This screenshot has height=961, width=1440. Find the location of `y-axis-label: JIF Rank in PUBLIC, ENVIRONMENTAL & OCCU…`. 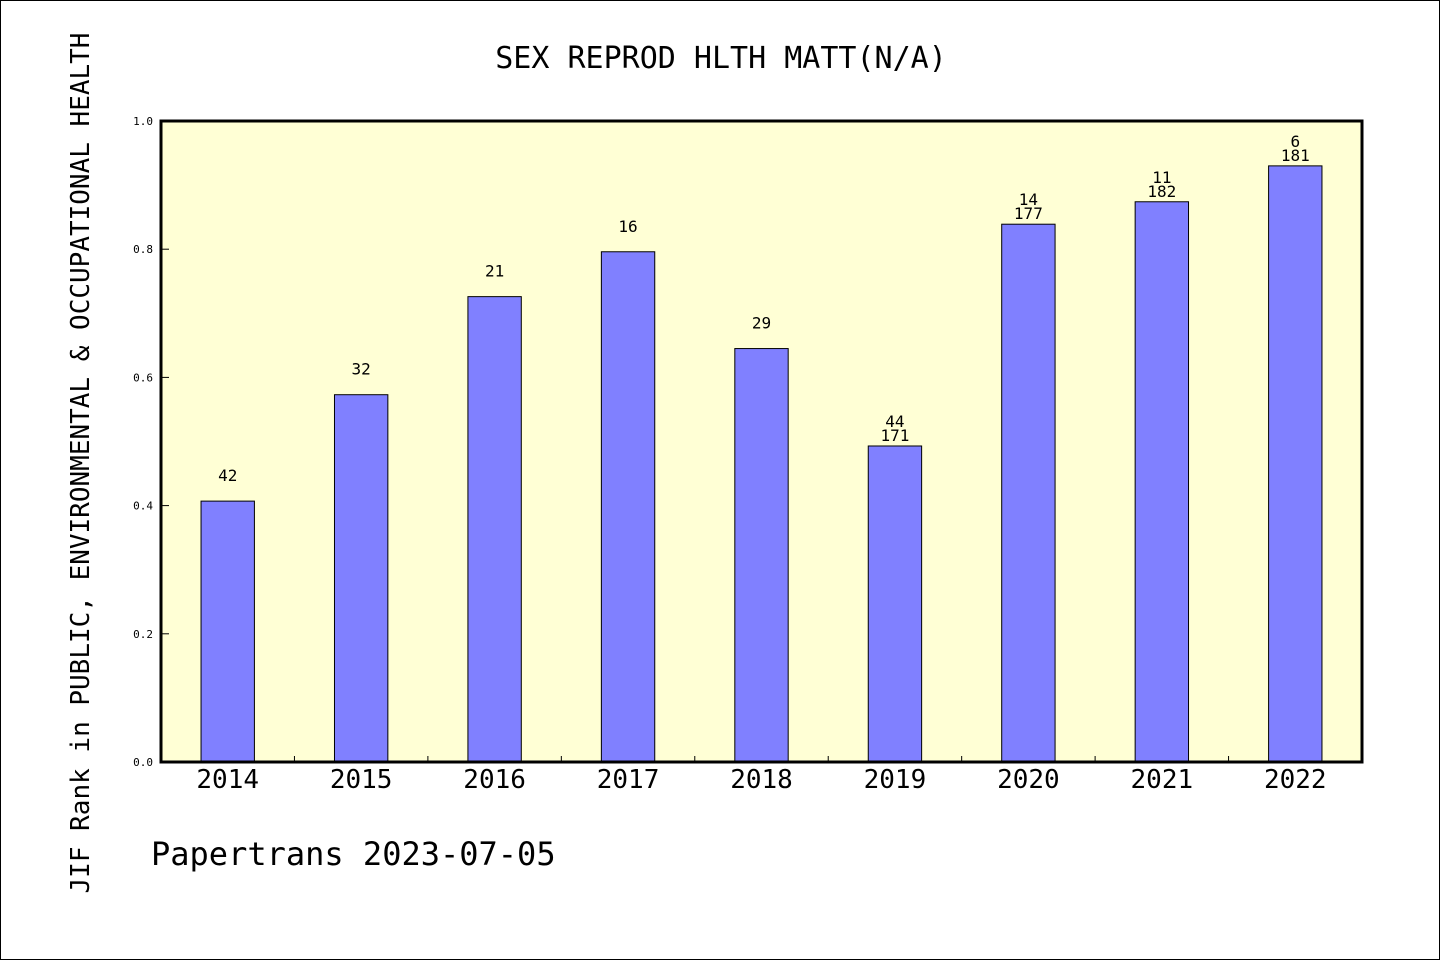

y-axis-label: JIF Rank in PUBLIC, ENVIRONMENTAL & OCCU… is located at coordinates (81, 463).